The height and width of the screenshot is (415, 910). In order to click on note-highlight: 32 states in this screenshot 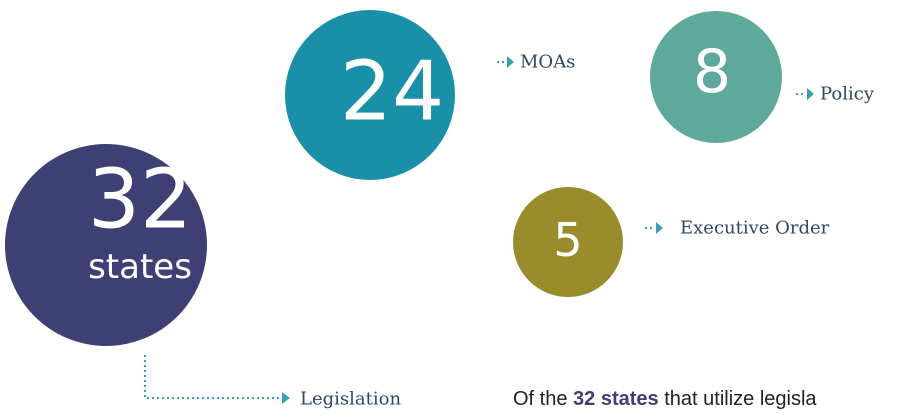, I will do `click(616, 399)`.